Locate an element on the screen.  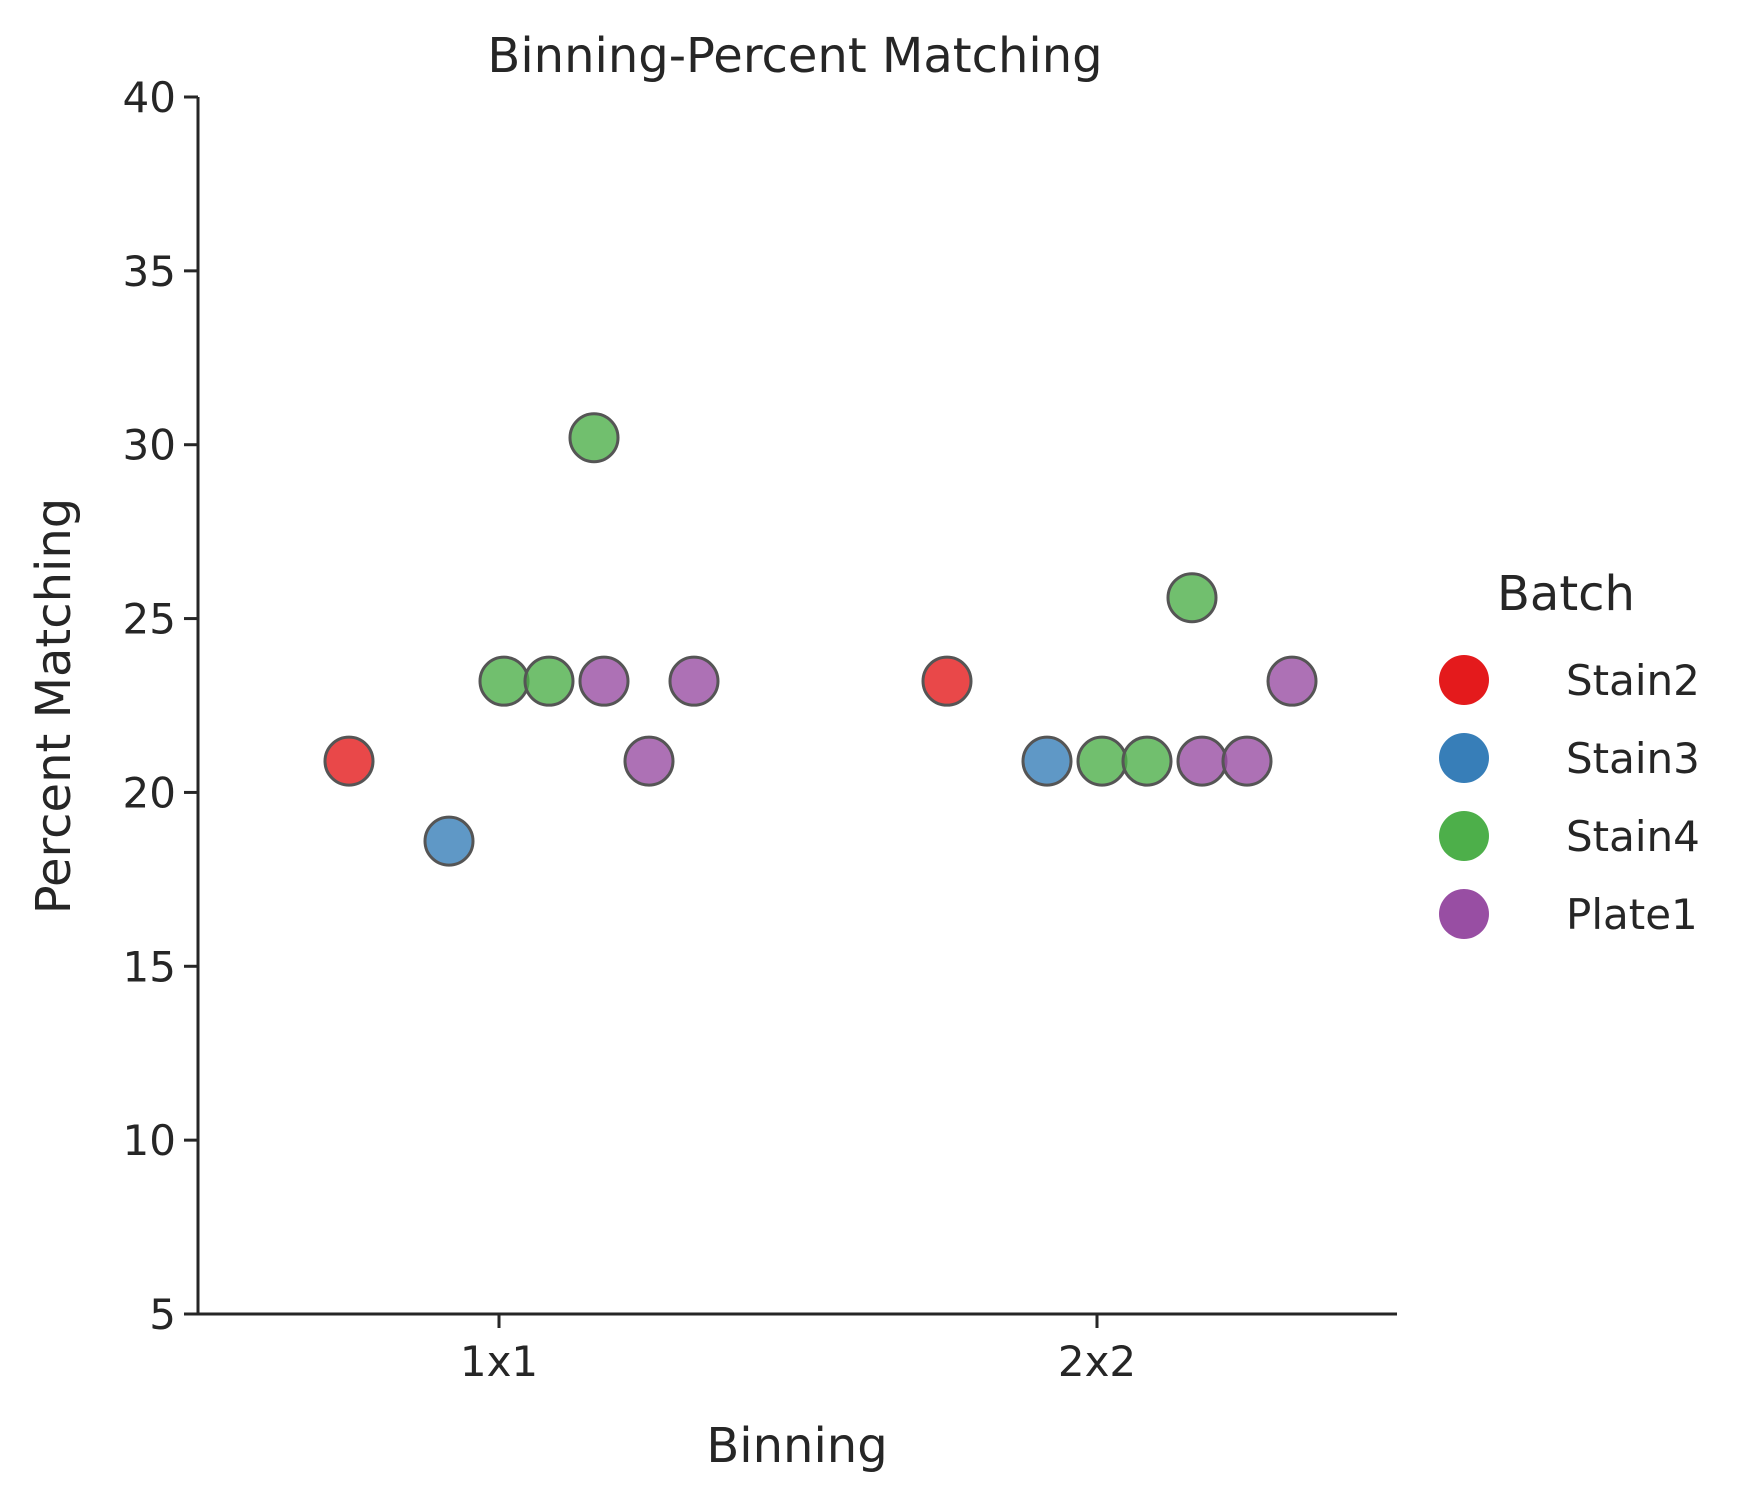
y-tick-label: 10 is located at coordinates (149, 1140).